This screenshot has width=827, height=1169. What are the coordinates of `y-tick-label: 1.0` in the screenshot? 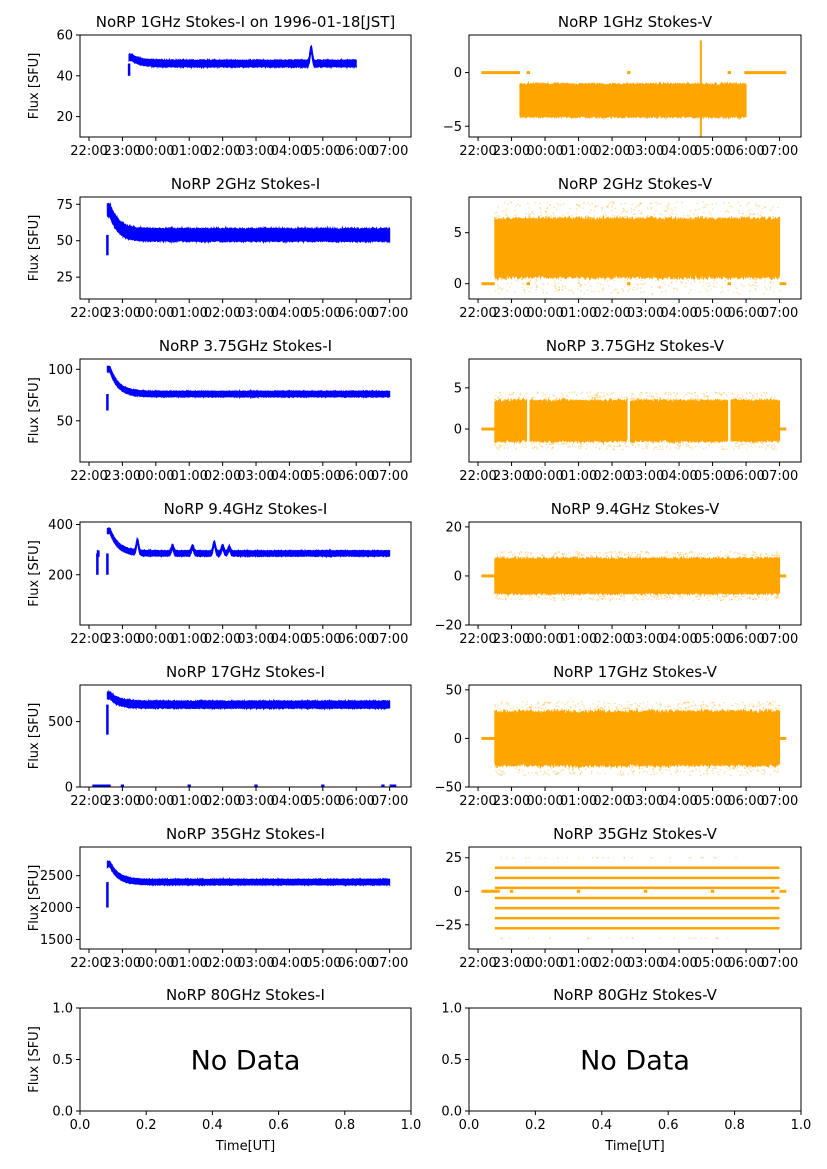 It's located at (451, 1009).